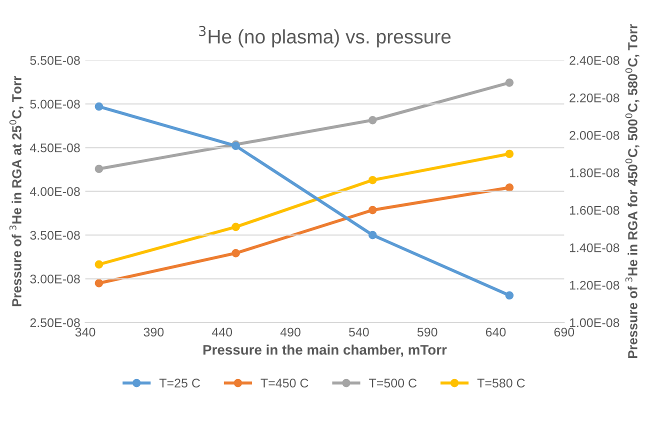 The height and width of the screenshot is (430, 656). What do you see at coordinates (55, 60) in the screenshot?
I see `y-tick-label: 5.50E-08` at bounding box center [55, 60].